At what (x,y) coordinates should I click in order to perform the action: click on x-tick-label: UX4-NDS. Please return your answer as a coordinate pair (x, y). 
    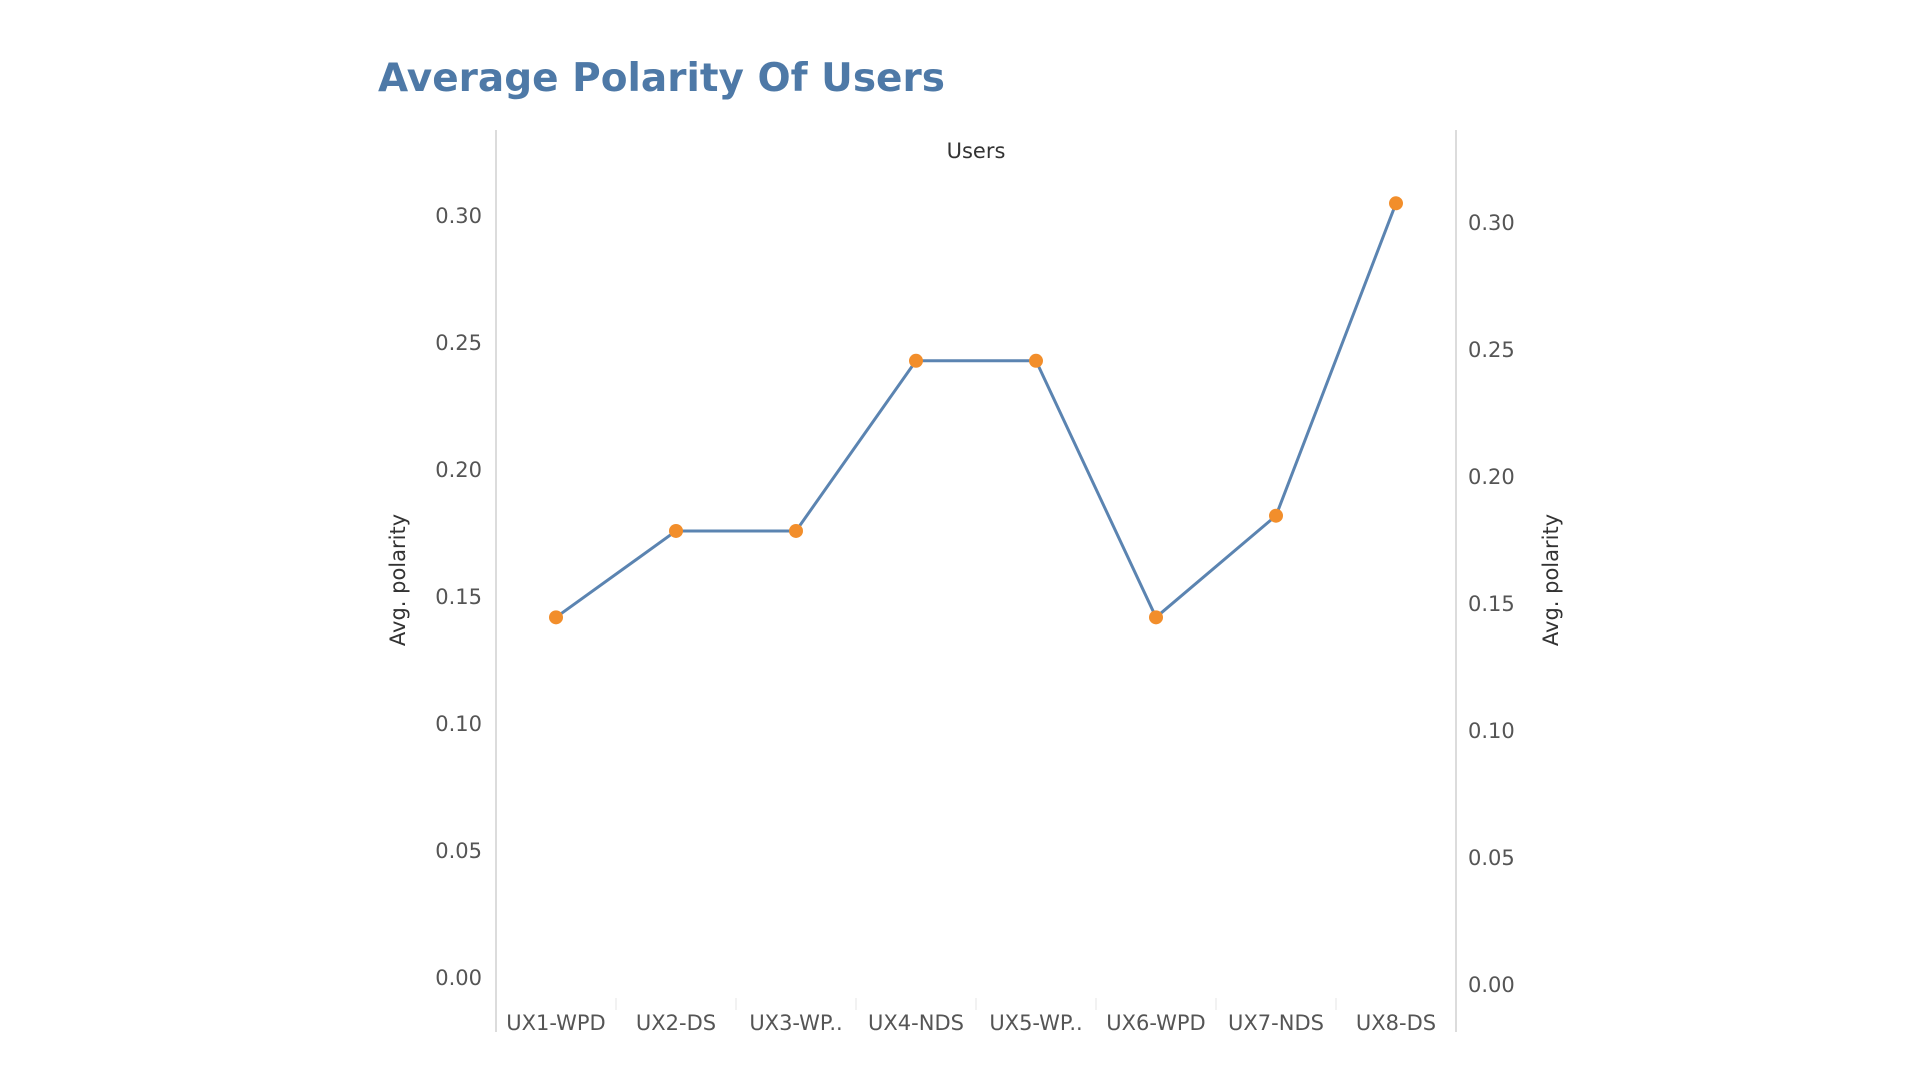
    Looking at the image, I should click on (916, 1023).